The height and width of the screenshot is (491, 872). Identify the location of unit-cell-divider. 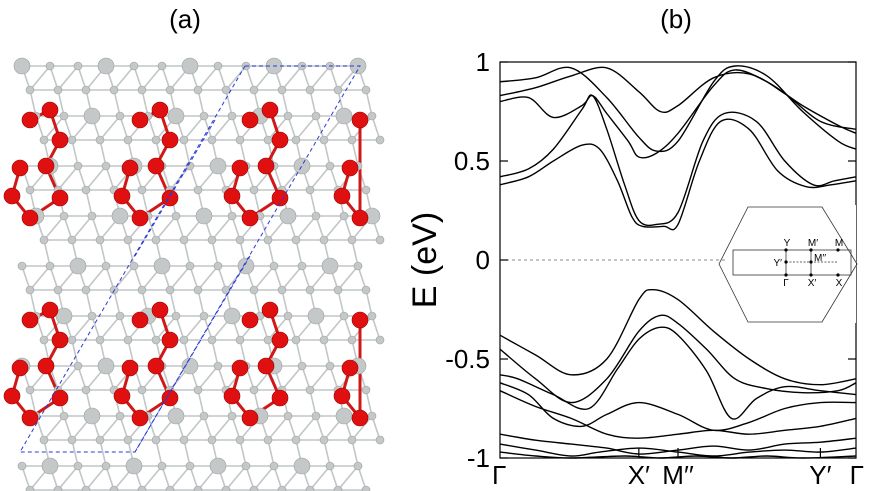
(192, 354).